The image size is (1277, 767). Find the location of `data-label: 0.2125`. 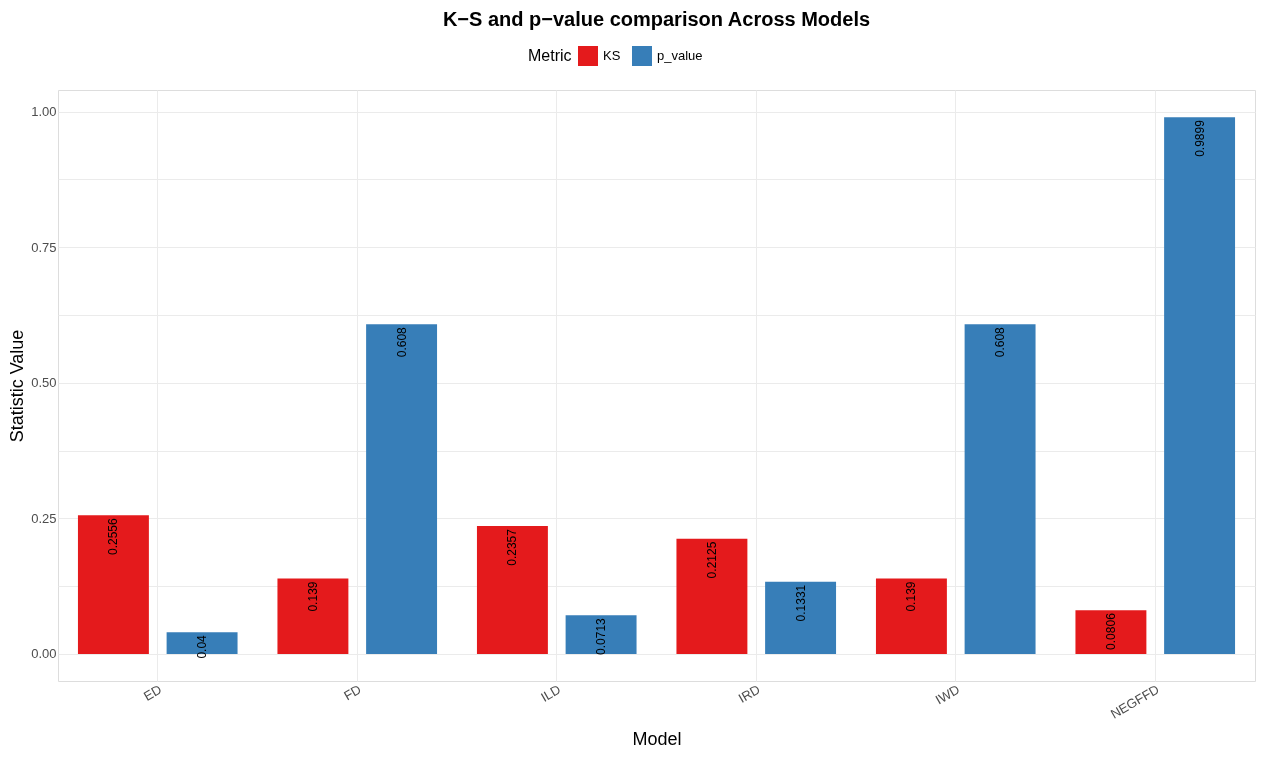

data-label: 0.2125 is located at coordinates (711, 560).